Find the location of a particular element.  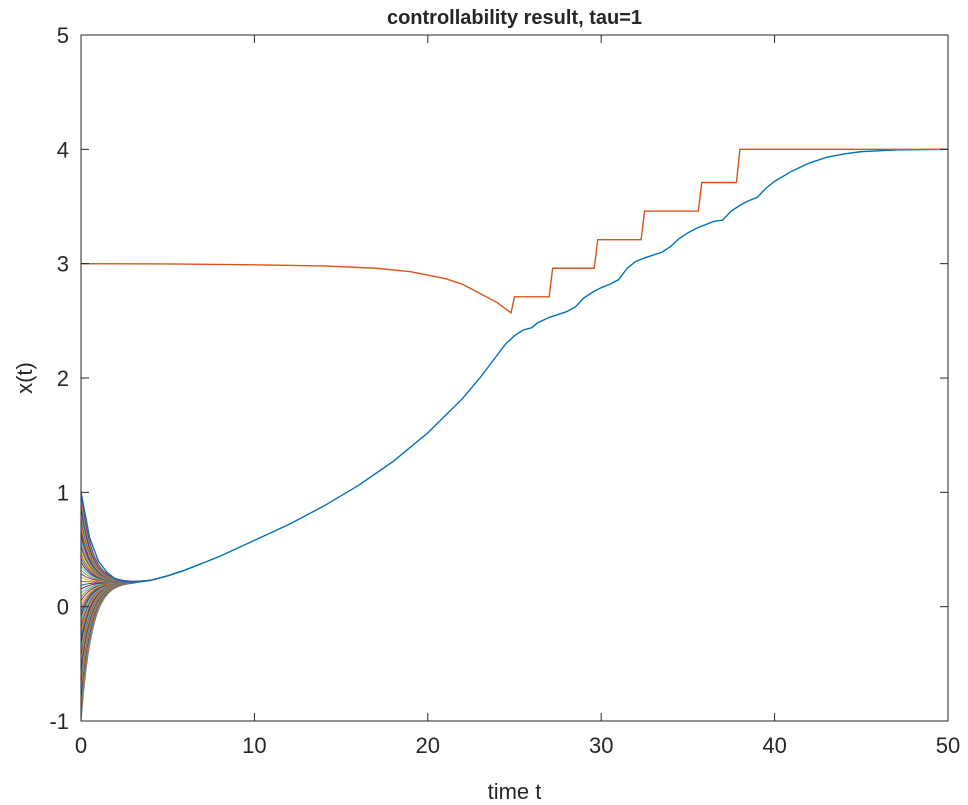

y-tick-label: 1 is located at coordinates (63, 492).